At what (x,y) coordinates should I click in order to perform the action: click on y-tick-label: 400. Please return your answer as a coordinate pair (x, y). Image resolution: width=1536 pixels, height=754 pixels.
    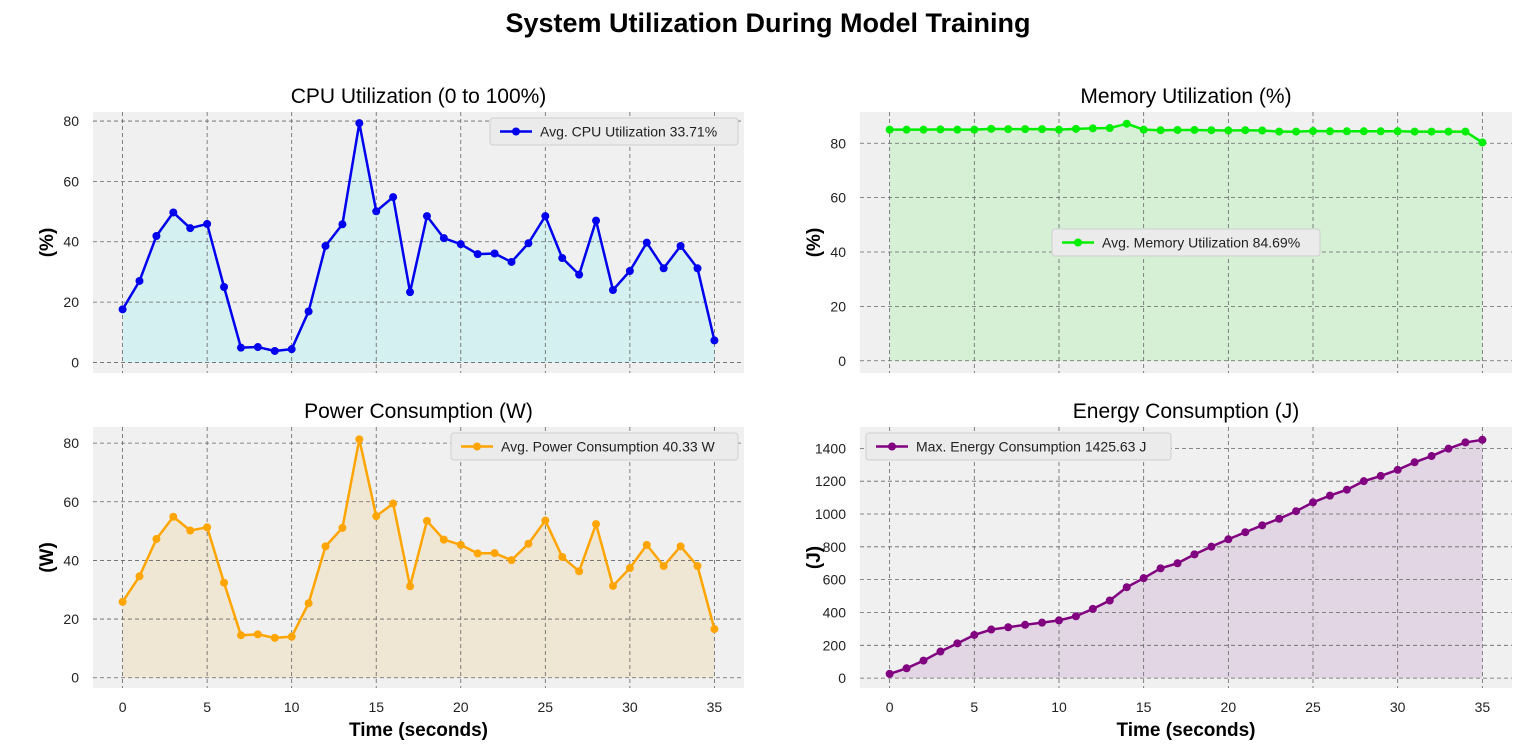
    Looking at the image, I should click on (835, 612).